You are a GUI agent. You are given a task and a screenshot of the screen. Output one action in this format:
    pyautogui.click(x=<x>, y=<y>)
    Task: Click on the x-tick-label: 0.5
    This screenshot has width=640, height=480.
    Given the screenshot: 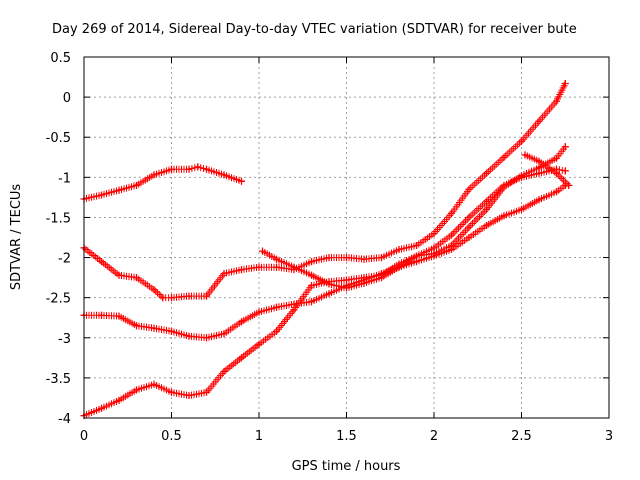 What is the action you would take?
    pyautogui.click(x=171, y=436)
    